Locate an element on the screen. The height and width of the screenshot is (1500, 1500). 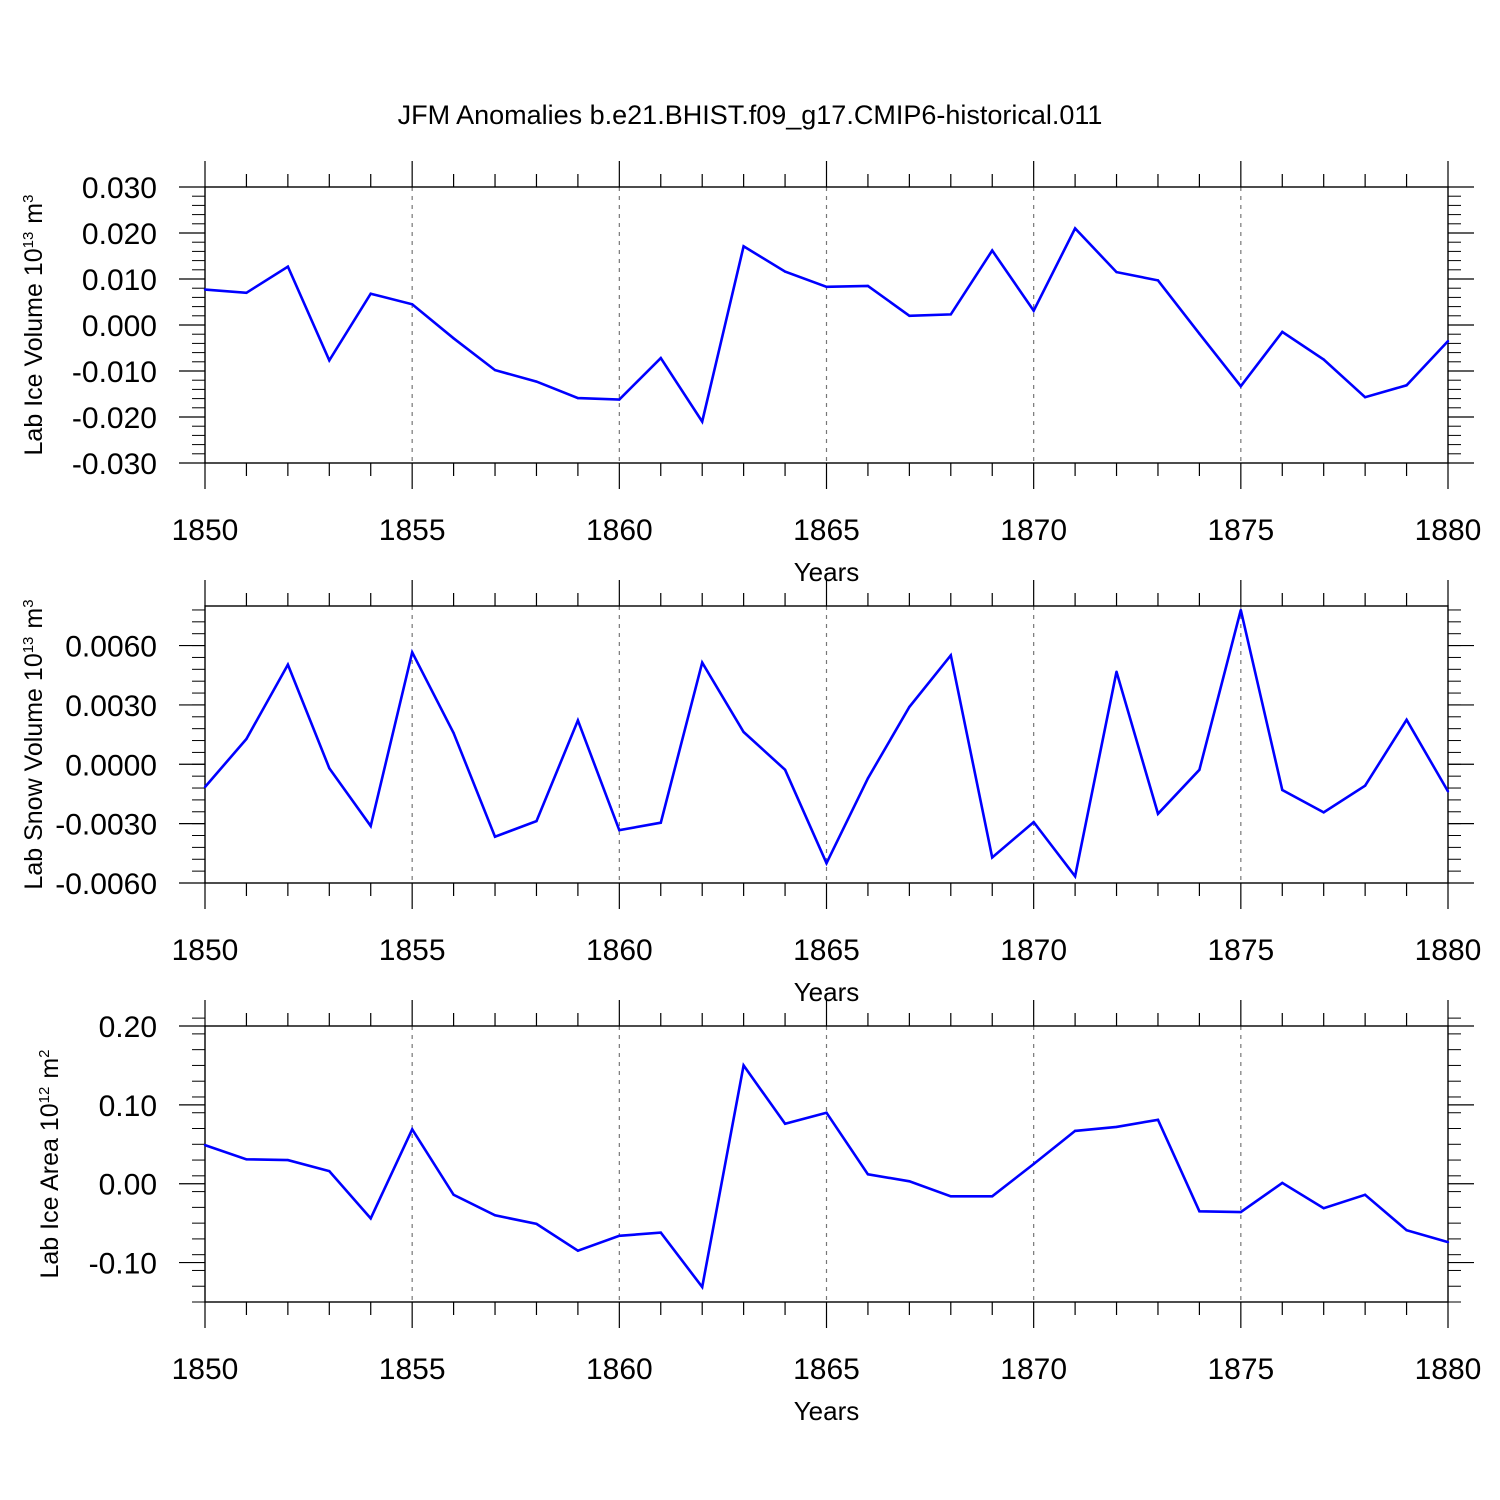
y-tick-label: -0.0060 is located at coordinates (106, 884).